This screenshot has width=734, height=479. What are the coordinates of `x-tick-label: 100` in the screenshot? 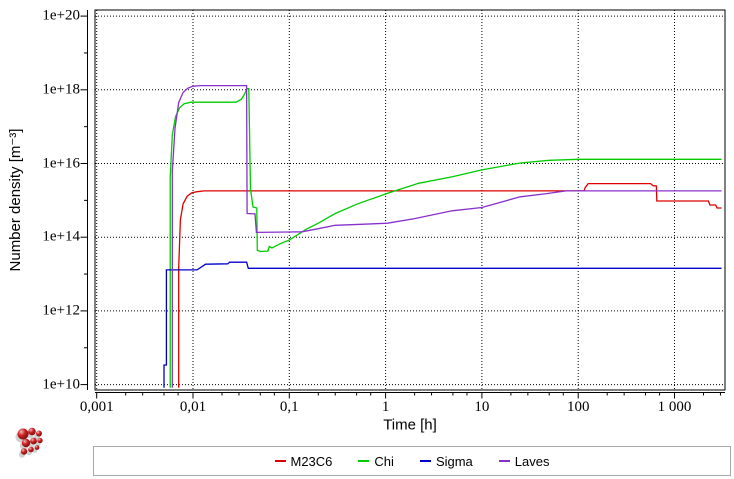 It's located at (578, 407).